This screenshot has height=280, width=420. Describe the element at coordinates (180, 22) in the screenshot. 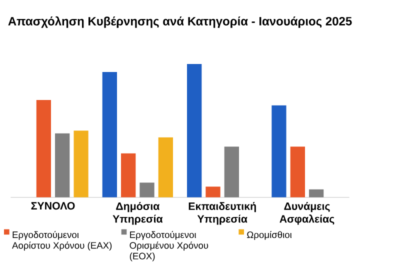

I see `chart-title: Απασχόληση Κυβέρνησης ανά Κατηγορία - Ιανουάριος 2025` at that location.